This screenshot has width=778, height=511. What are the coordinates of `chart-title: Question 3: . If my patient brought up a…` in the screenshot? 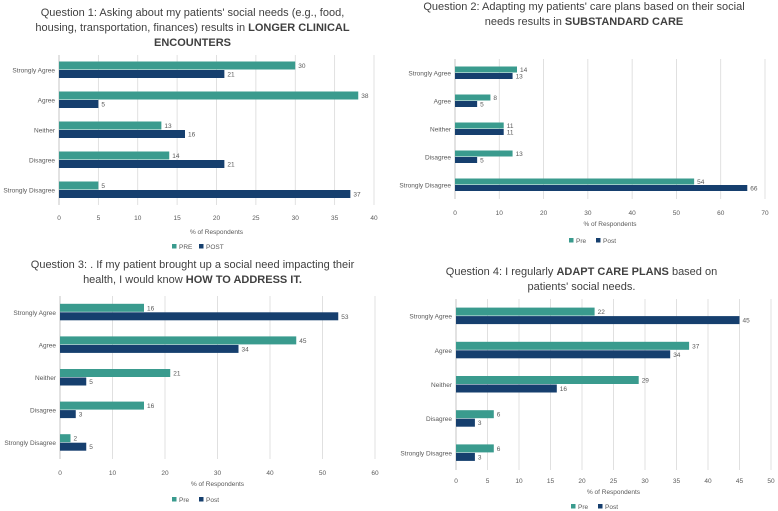 It's located at (192, 272).